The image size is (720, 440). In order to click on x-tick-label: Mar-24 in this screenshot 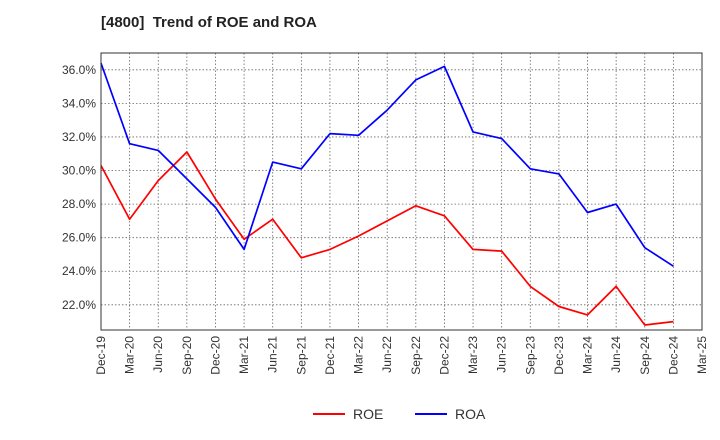, I will do `click(588, 355)`.